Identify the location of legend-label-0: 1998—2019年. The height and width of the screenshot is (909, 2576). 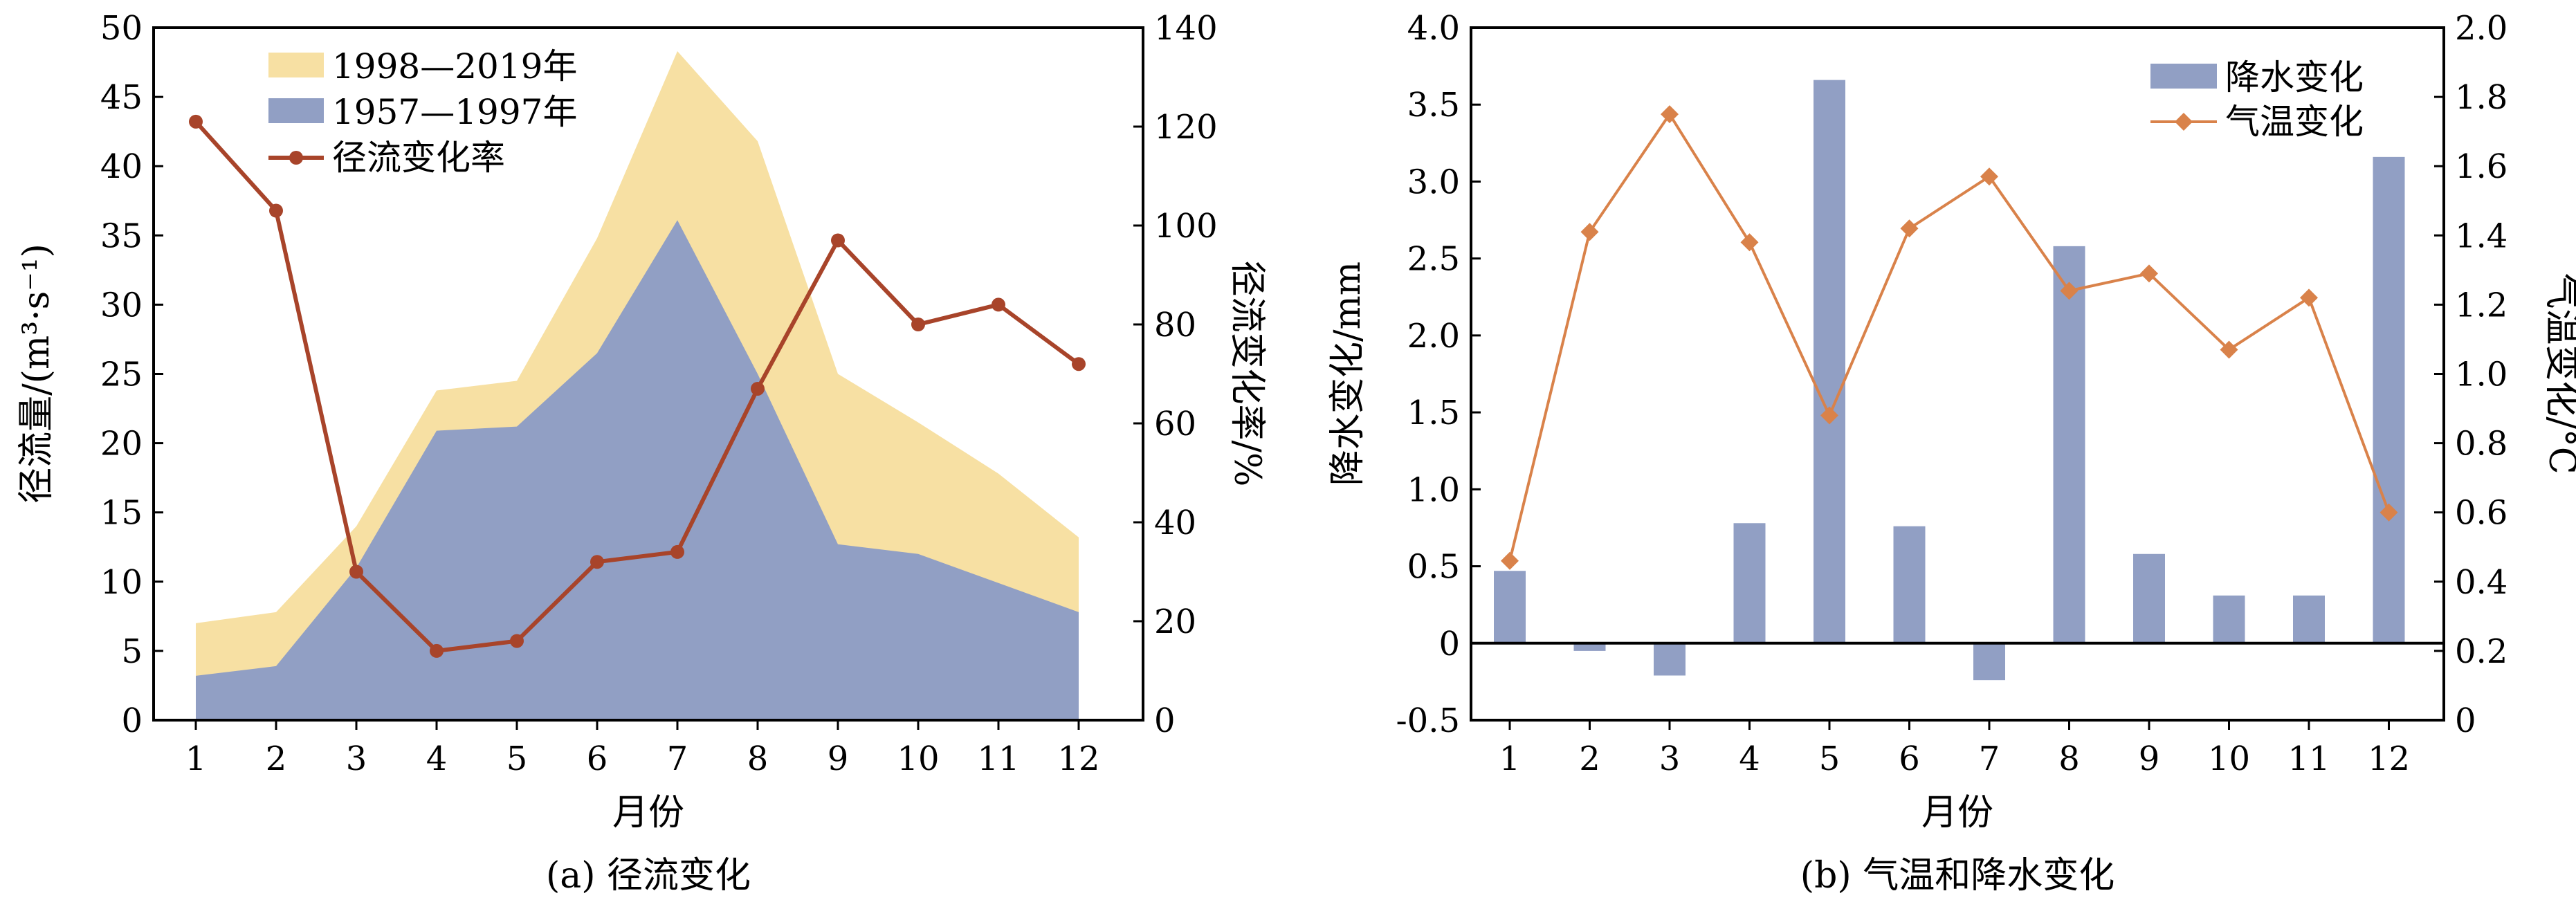
(455, 66).